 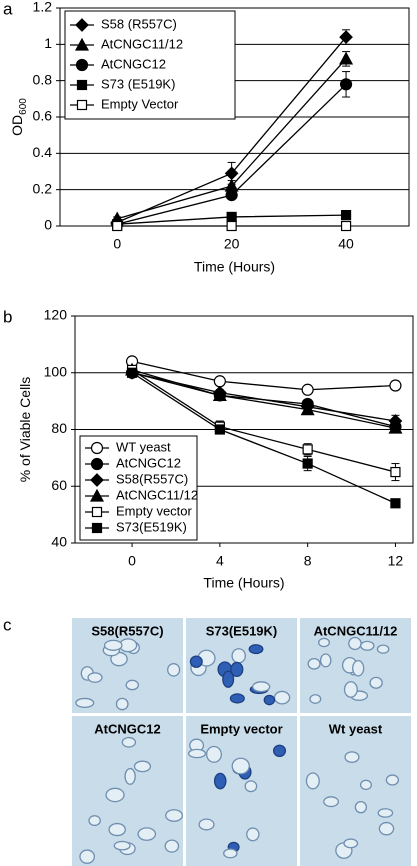 I want to click on y-tick-label: 0.4, so click(x=43, y=152).